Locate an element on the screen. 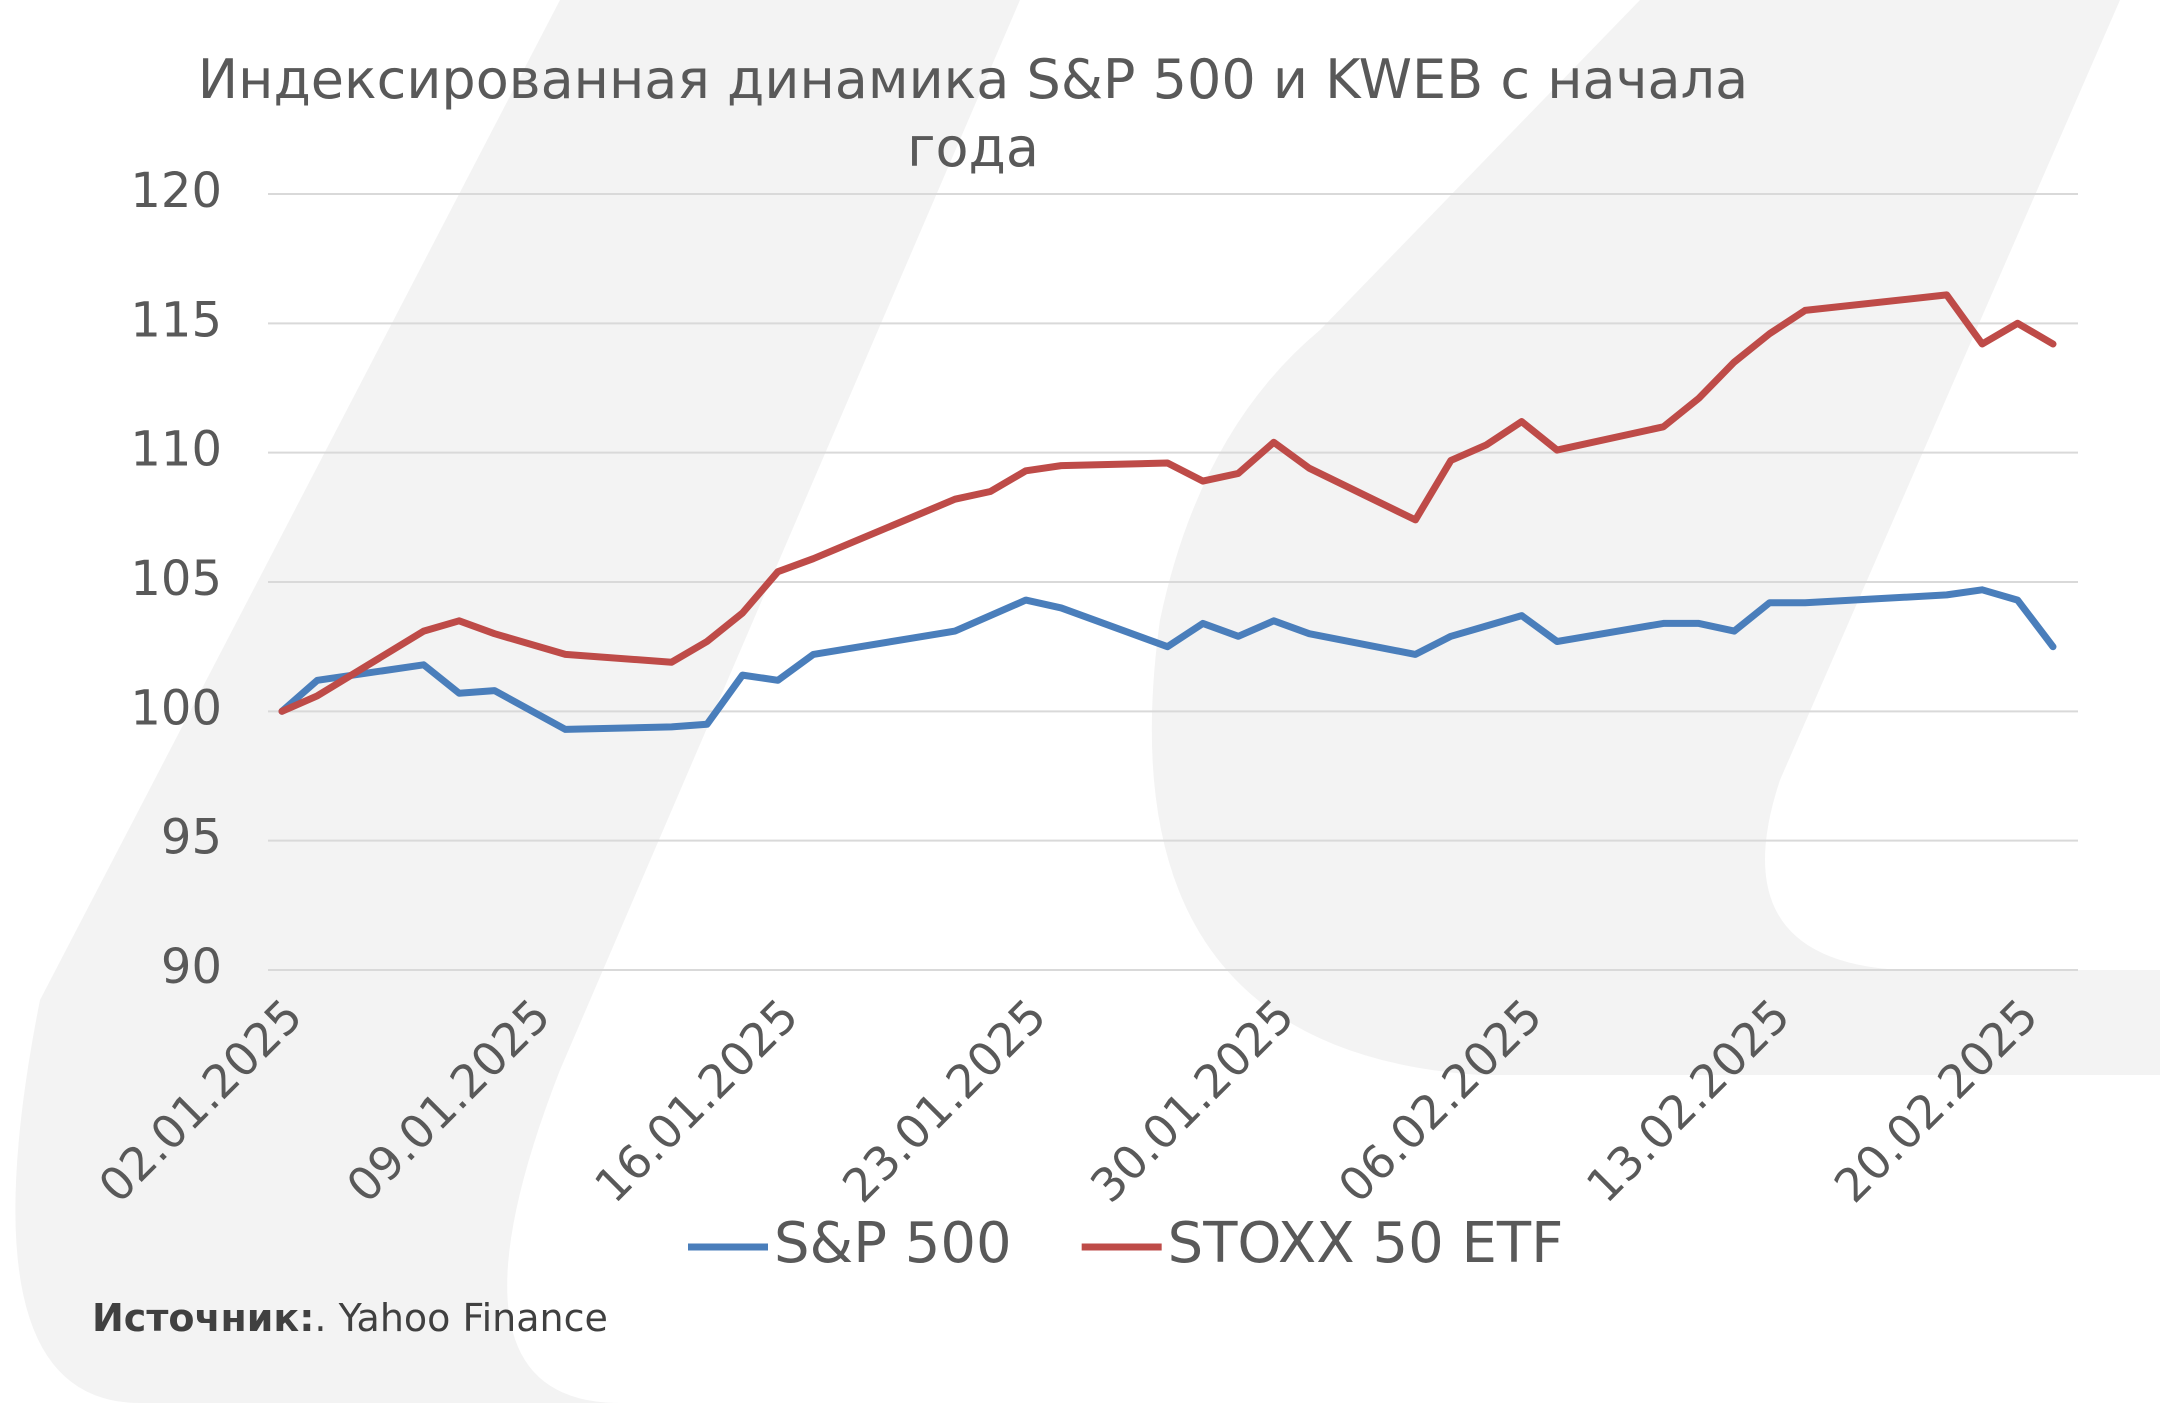 Image resolution: width=2160 pixels, height=1403 pixels. legend-label: S&P 500 is located at coordinates (893, 1243).